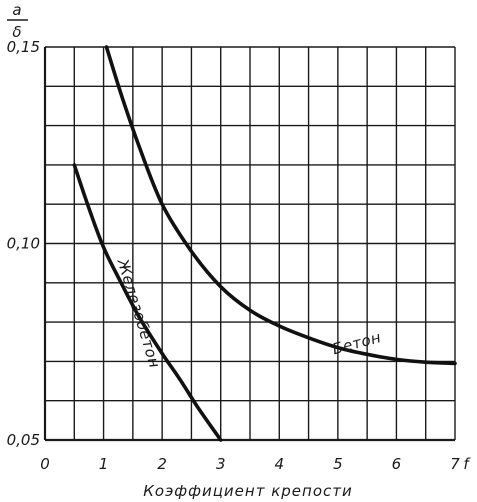 Image resolution: width=477 pixels, height=502 pixels. I want to click on y-tick-label: 0,05, so click(23, 440).